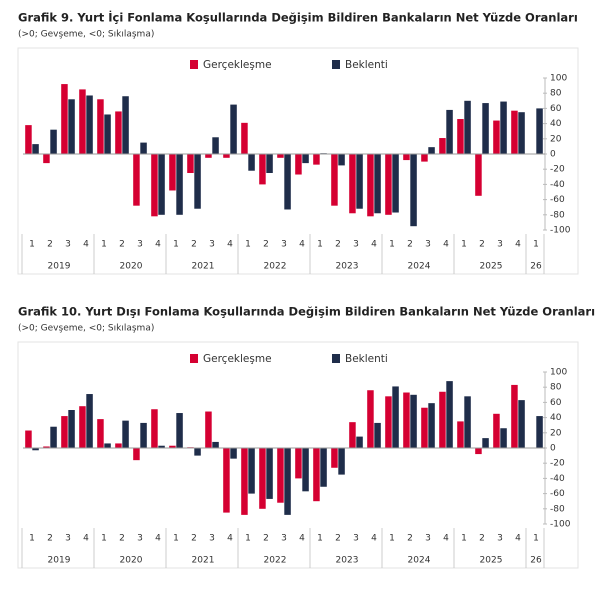 The image size is (600, 603). I want to click on x-group-label: 2022, so click(275, 267).